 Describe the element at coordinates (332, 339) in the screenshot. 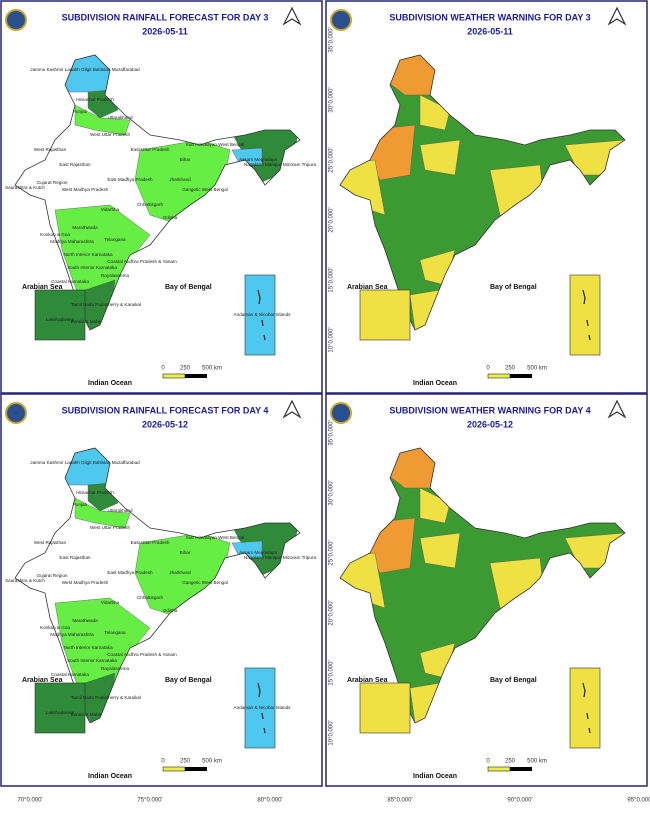

I see `lat-tick-label: 10°0.000'` at that location.